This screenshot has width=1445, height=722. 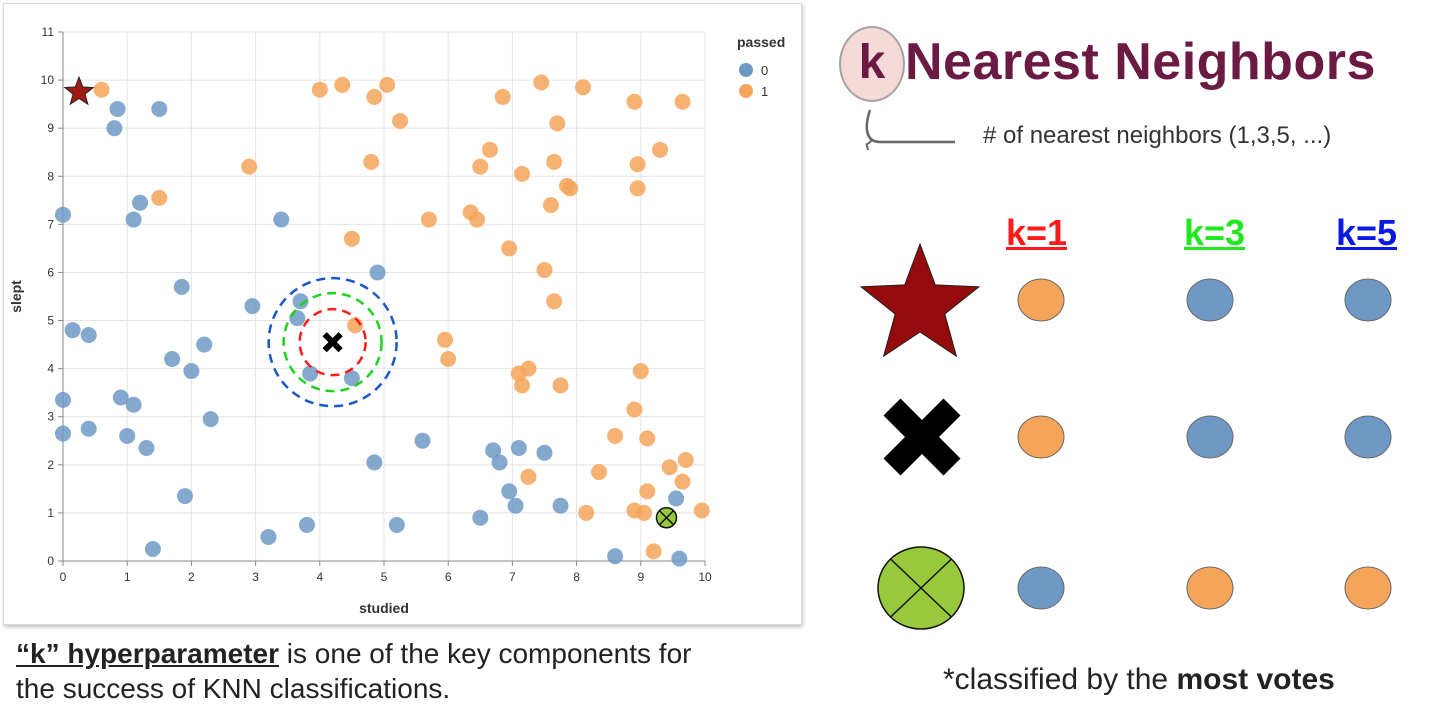 What do you see at coordinates (79, 90) in the screenshot?
I see `query-star` at bounding box center [79, 90].